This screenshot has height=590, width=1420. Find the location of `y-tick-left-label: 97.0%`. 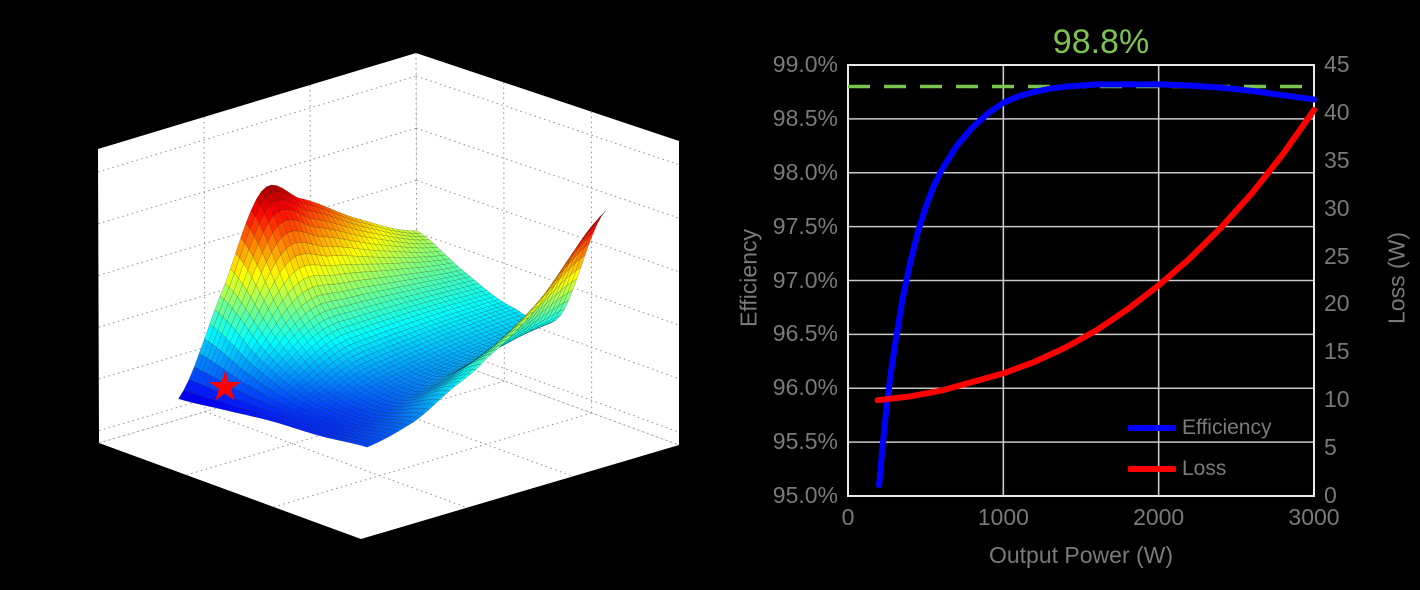

y-tick-left-label: 97.0% is located at coordinates (805, 279).